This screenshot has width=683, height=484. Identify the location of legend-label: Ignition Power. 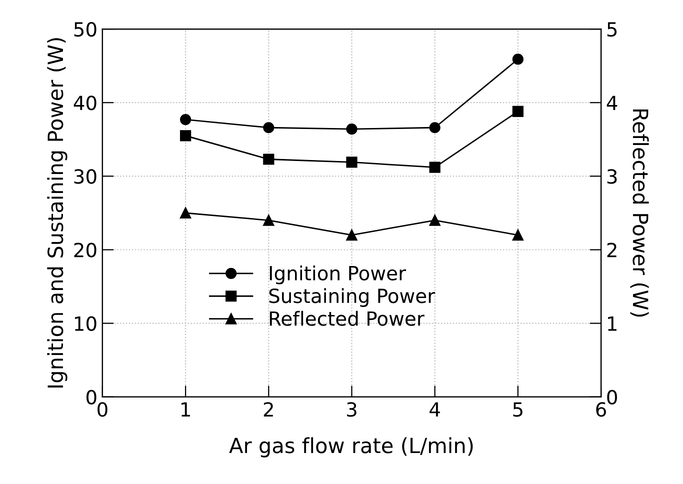
(338, 274).